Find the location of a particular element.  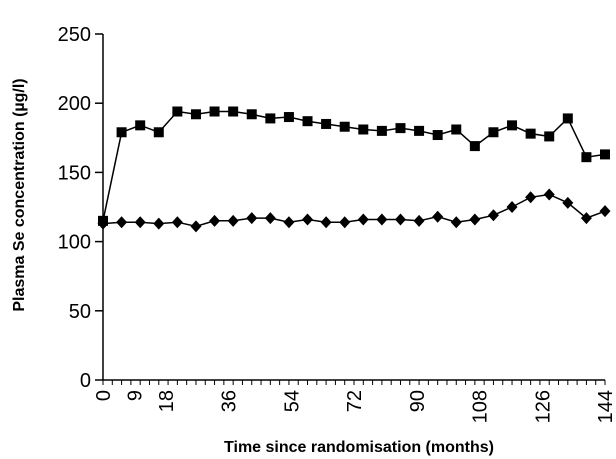

x-tick-label: 144 is located at coordinates (605, 406).